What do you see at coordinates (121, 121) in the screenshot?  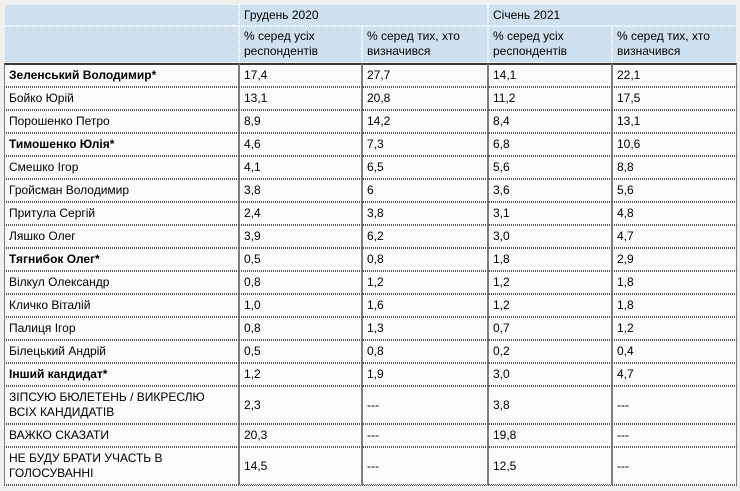 I see `candidate-name-cell: Порошенко Петро` at bounding box center [121, 121].